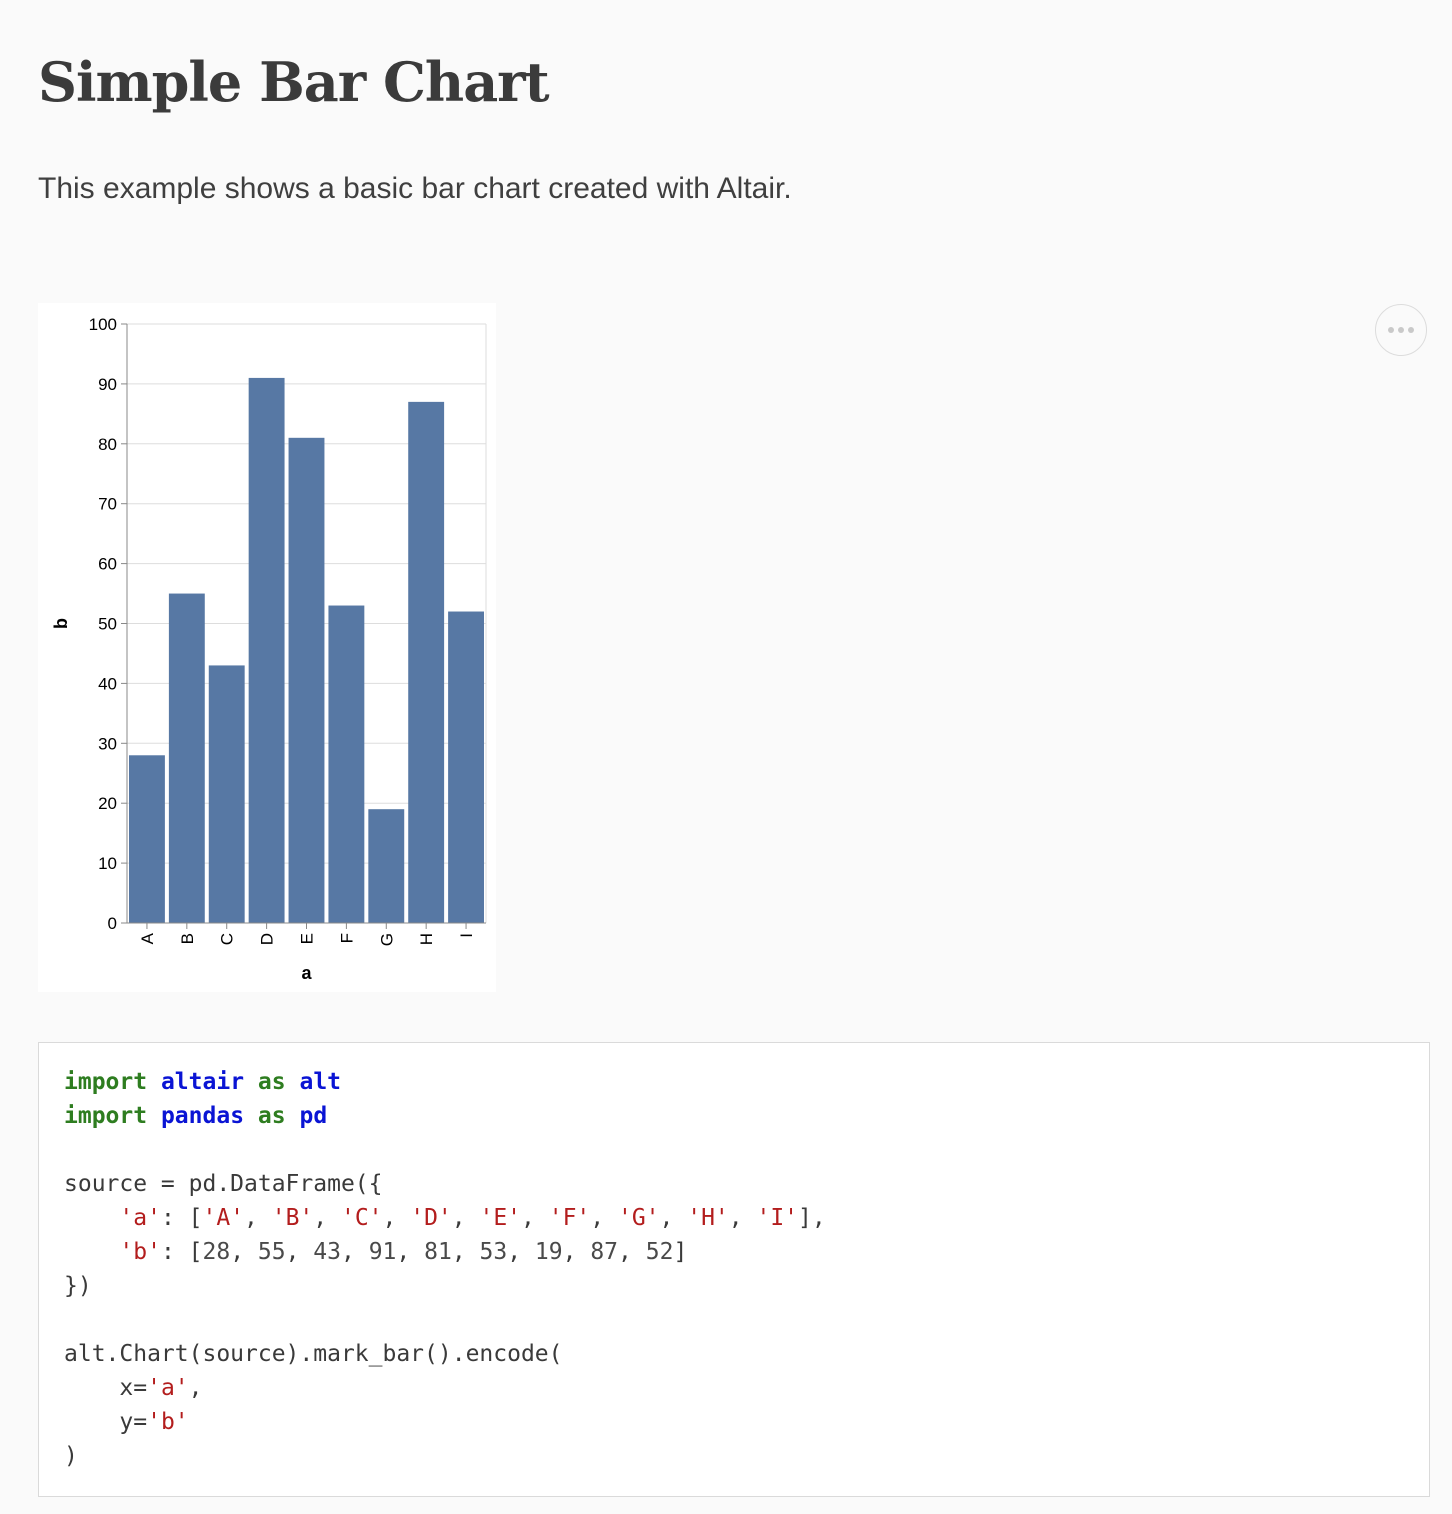 This screenshot has height=1514, width=1452. I want to click on y-tick-label: 30, so click(107, 743).